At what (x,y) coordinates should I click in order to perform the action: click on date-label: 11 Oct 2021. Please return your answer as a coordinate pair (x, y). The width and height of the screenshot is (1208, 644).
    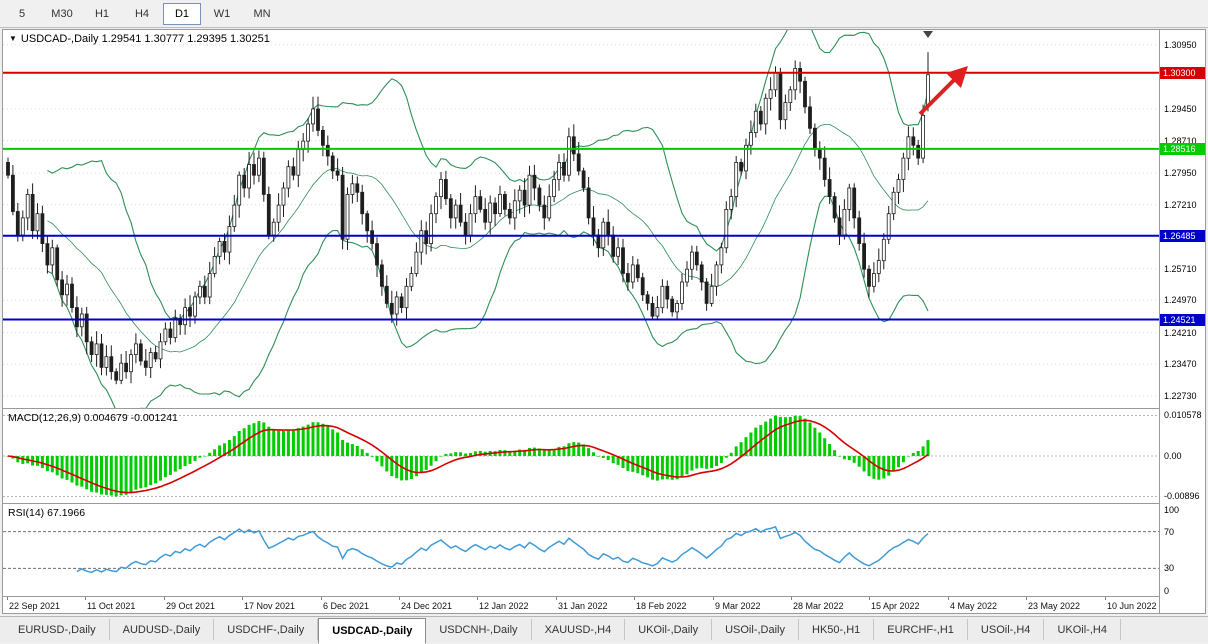
    Looking at the image, I should click on (111, 606).